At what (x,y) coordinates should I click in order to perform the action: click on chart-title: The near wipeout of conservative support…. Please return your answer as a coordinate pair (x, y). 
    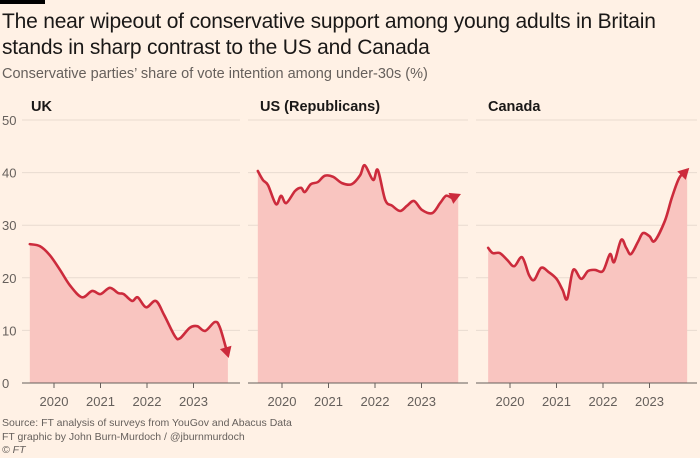
    Looking at the image, I should click on (329, 34).